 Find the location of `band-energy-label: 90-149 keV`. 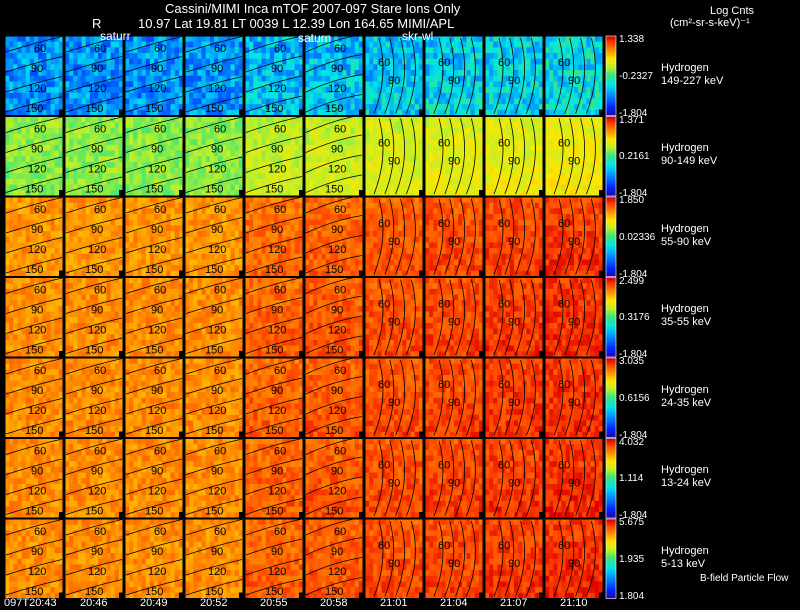

band-energy-label: 90-149 keV is located at coordinates (689, 161).